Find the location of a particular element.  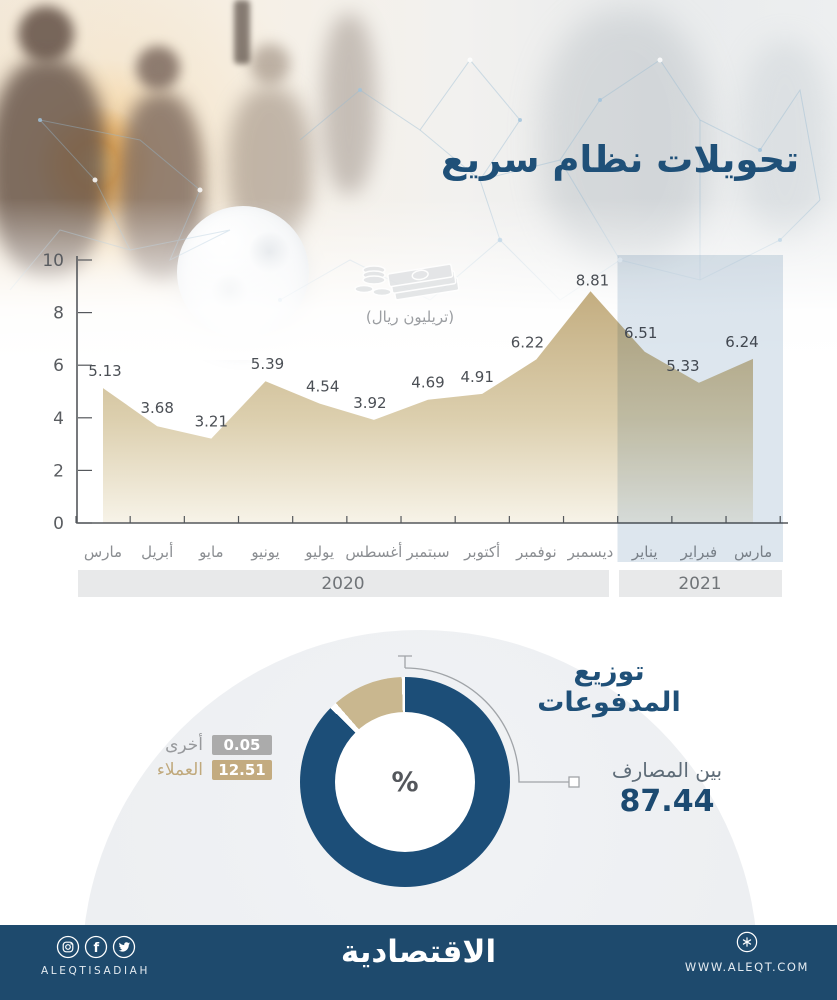

year-bar-2021 is located at coordinates (700, 583).